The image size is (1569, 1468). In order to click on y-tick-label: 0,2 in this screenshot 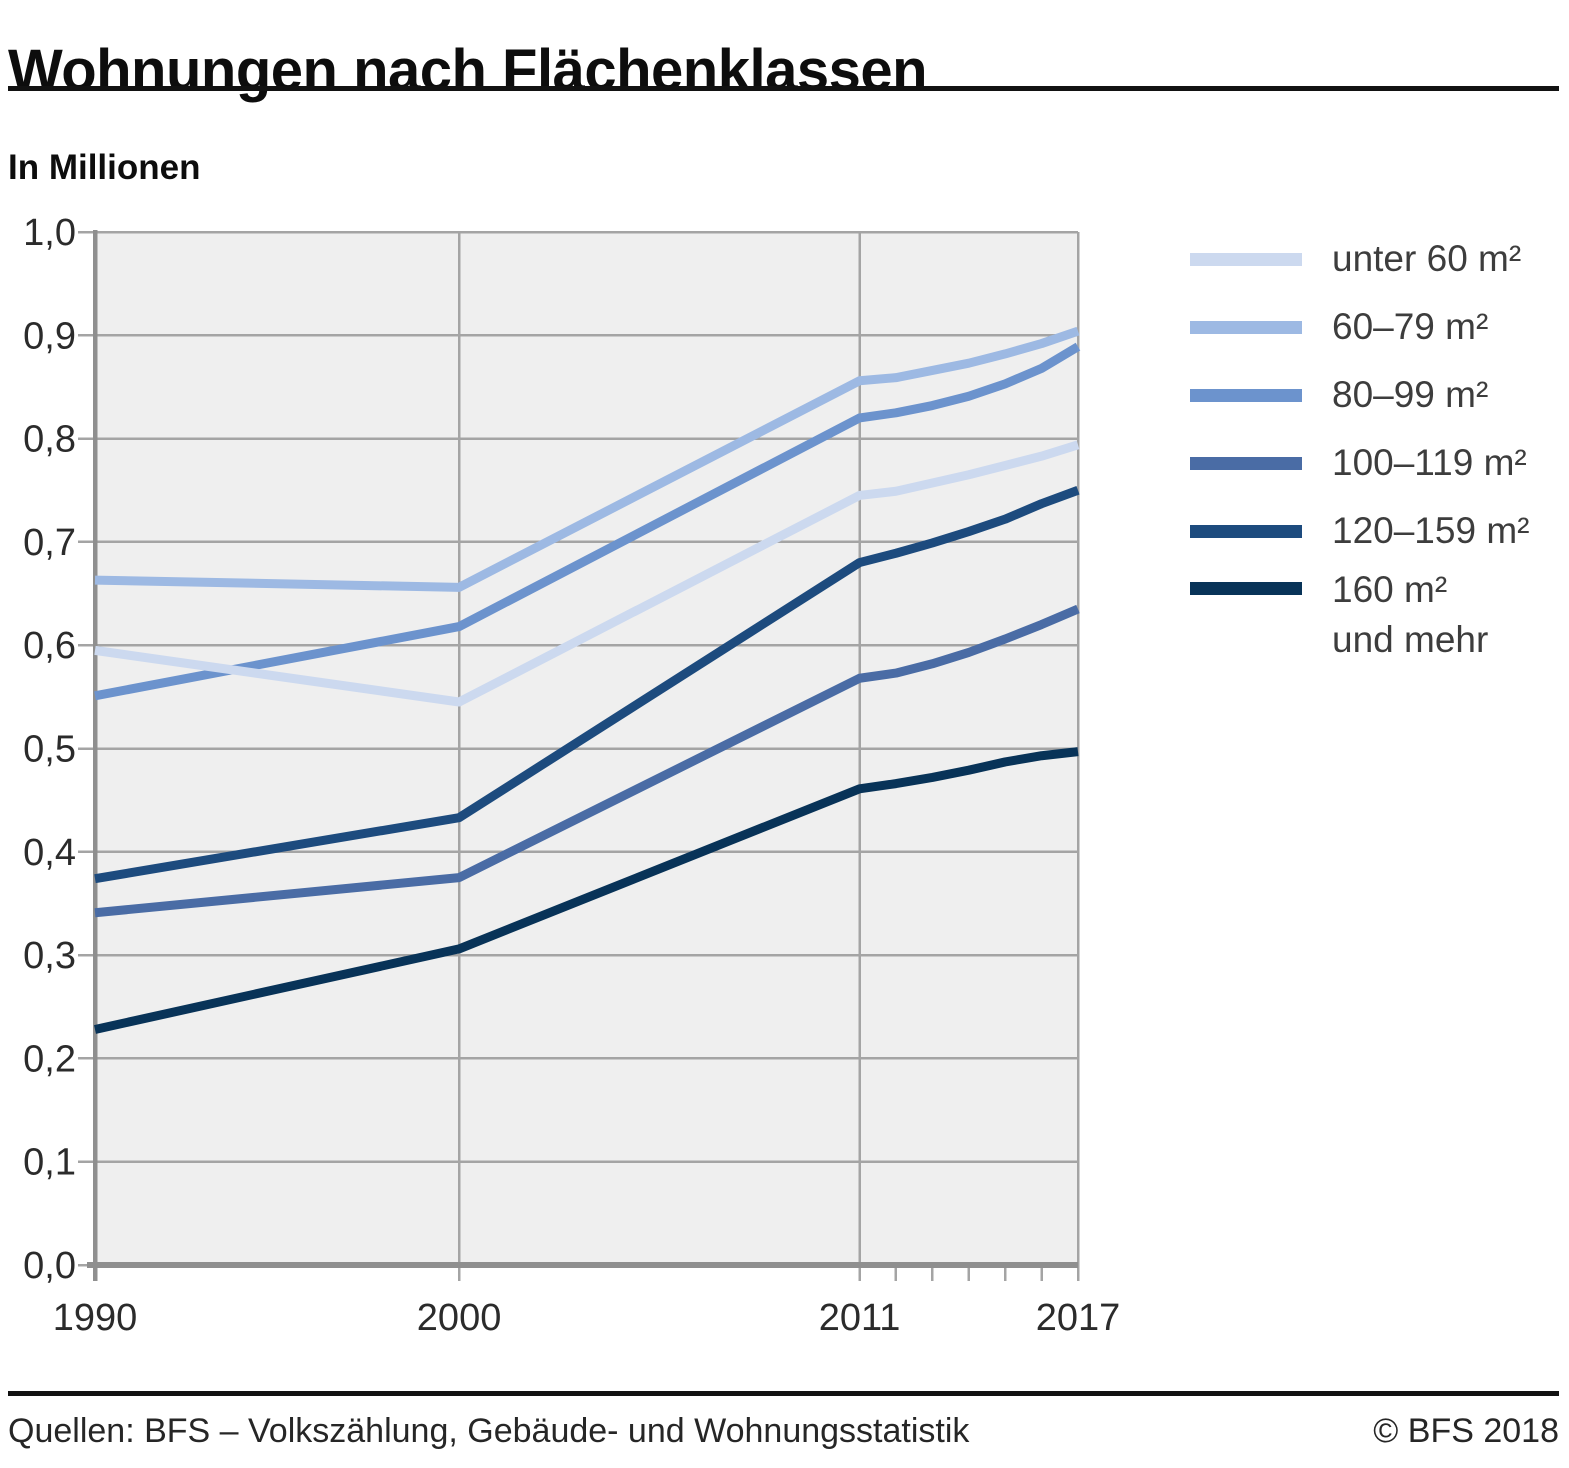, I will do `click(49, 1059)`.